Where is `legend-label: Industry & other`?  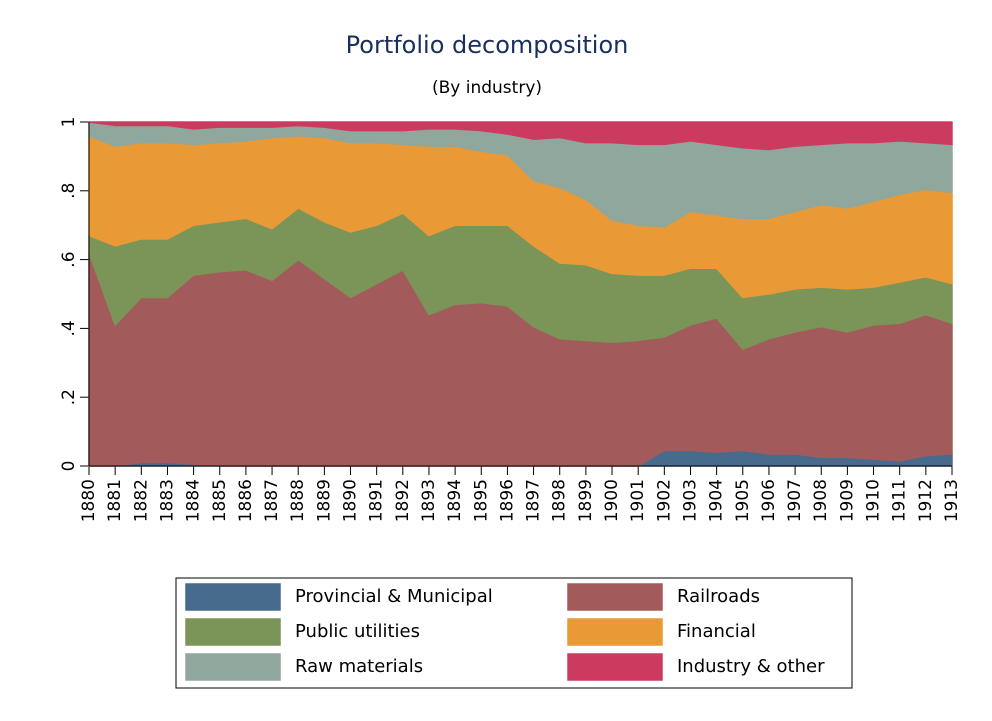 legend-label: Industry & other is located at coordinates (751, 666).